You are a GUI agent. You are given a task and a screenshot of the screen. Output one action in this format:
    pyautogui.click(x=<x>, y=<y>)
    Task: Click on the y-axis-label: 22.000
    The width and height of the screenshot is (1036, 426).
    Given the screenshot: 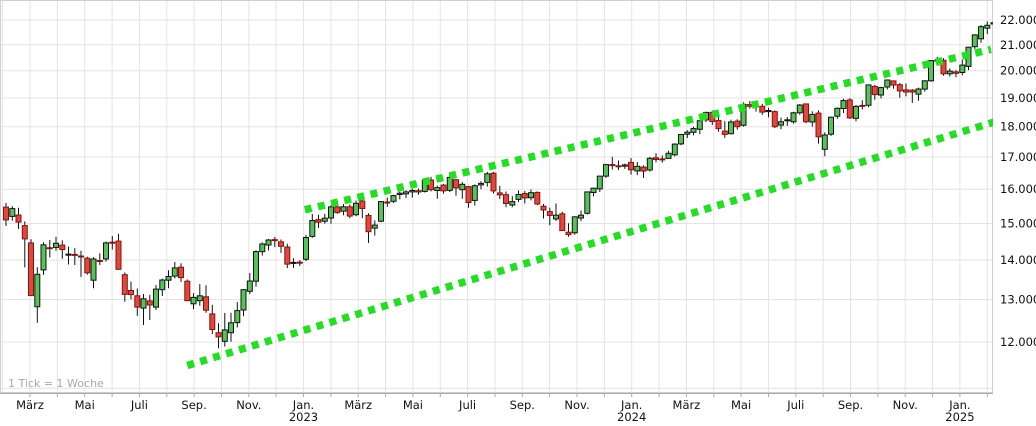 What is the action you would take?
    pyautogui.click(x=1018, y=20)
    